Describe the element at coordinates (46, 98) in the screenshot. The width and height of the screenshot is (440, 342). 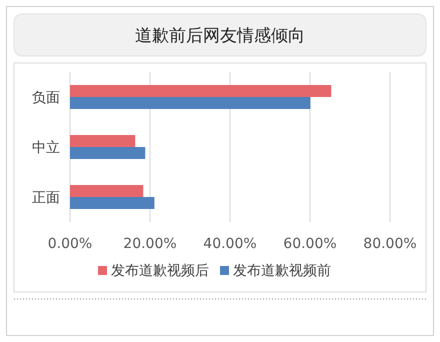
I see `ytick: 负面` at that location.